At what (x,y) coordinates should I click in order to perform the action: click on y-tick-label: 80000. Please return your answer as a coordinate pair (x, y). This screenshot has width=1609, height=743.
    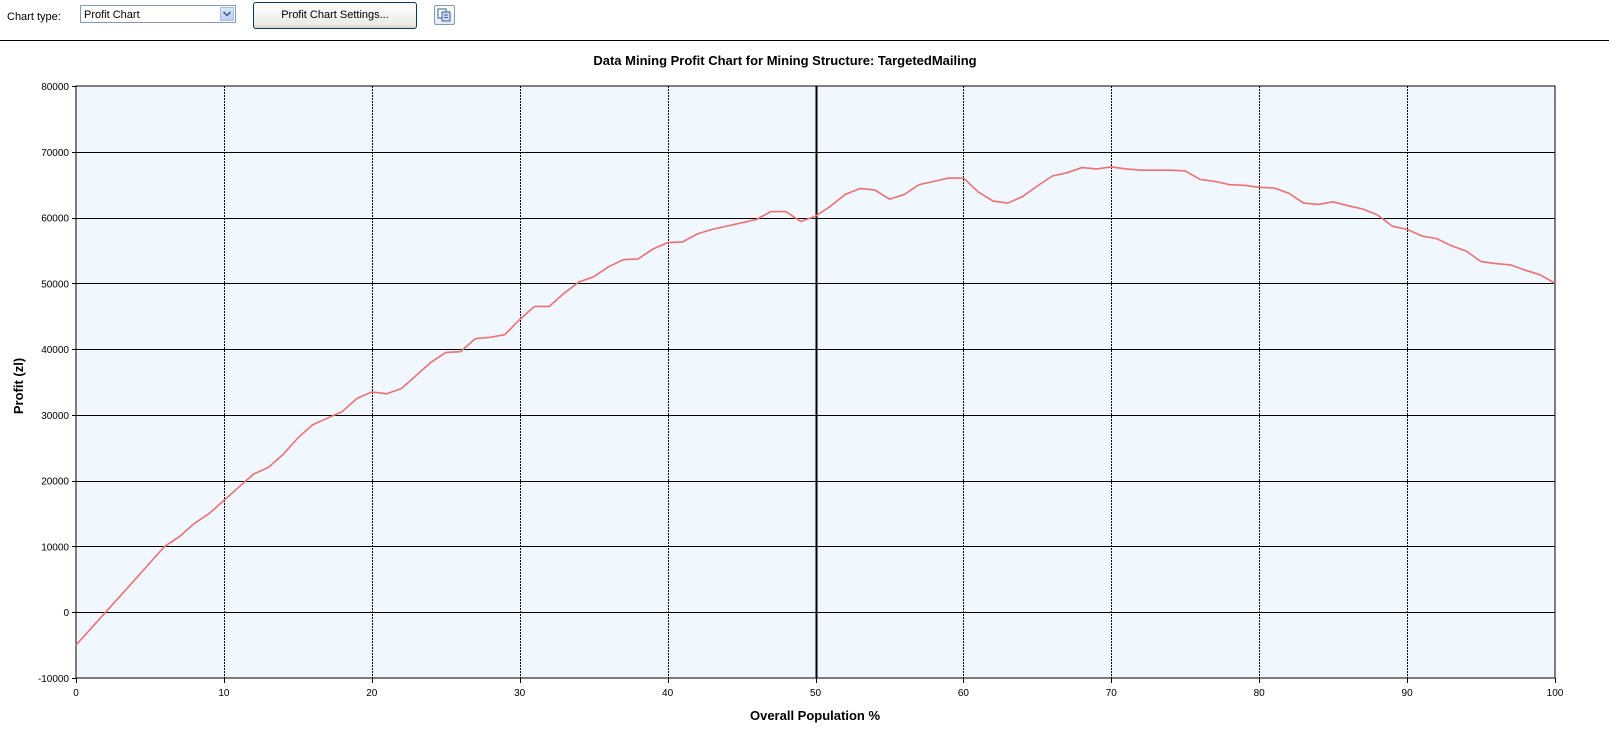
    Looking at the image, I should click on (55, 87).